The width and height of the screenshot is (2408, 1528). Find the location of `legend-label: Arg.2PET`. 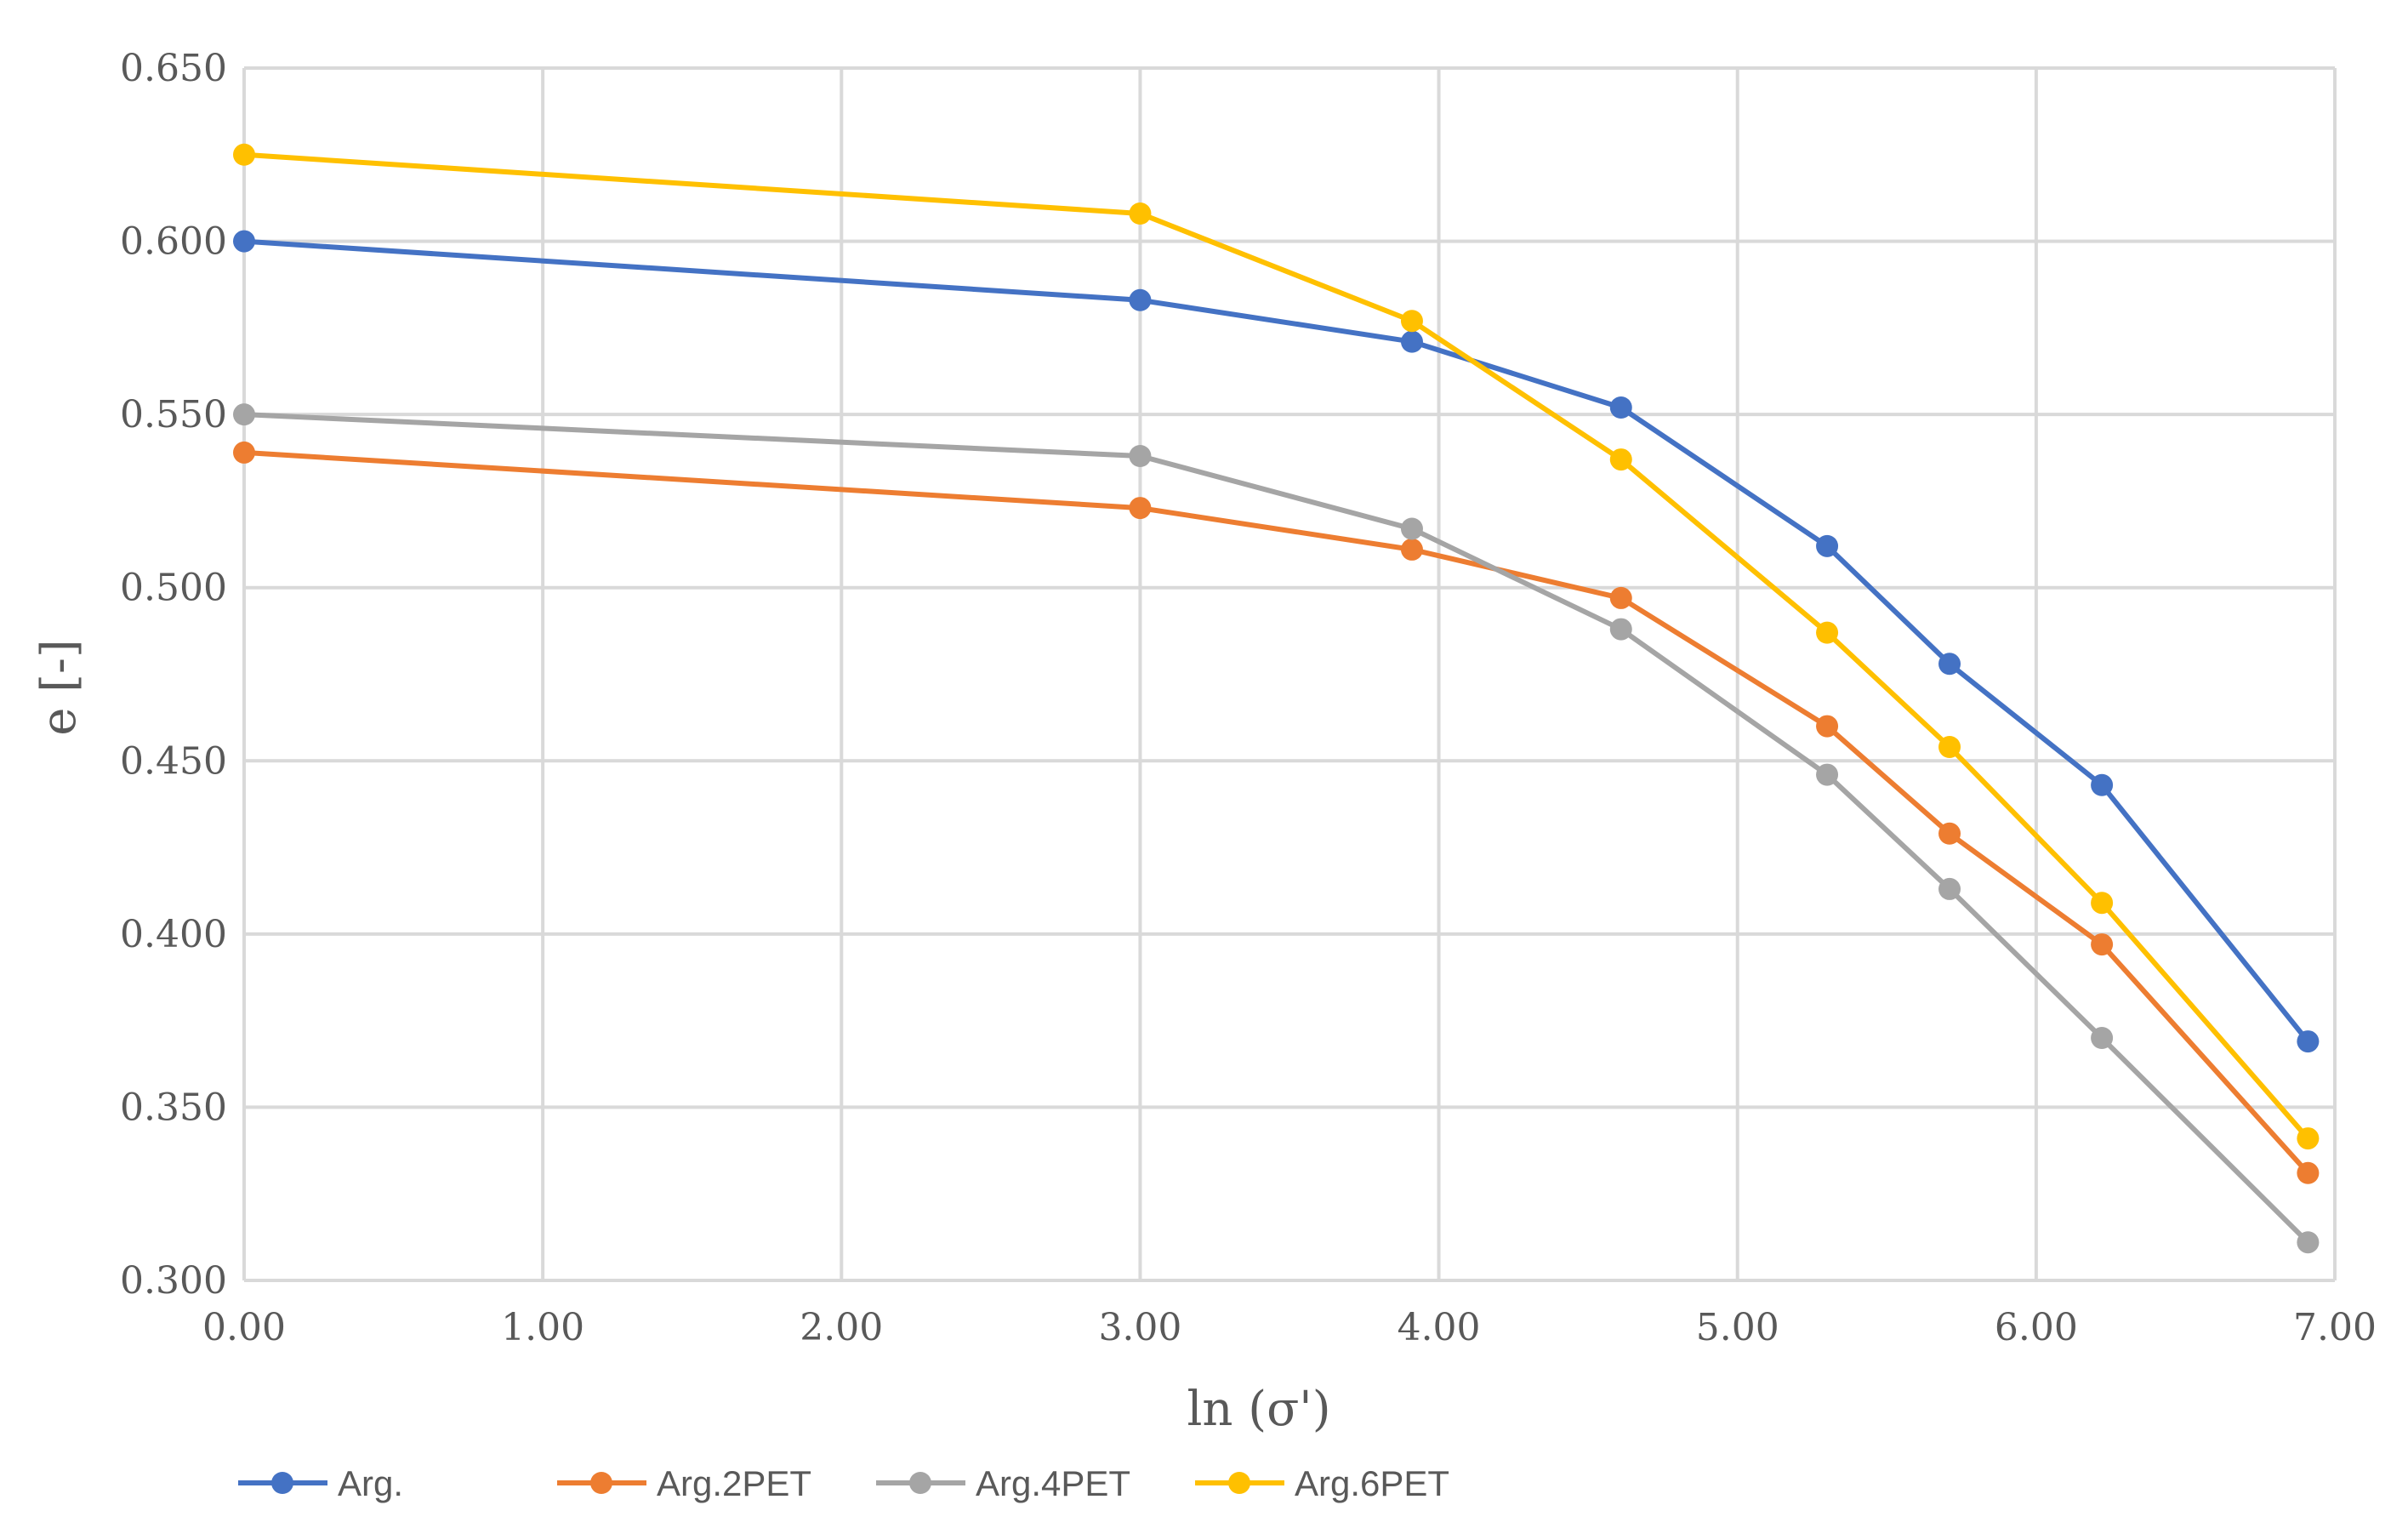

legend-label: Arg.2PET is located at coordinates (734, 1483).